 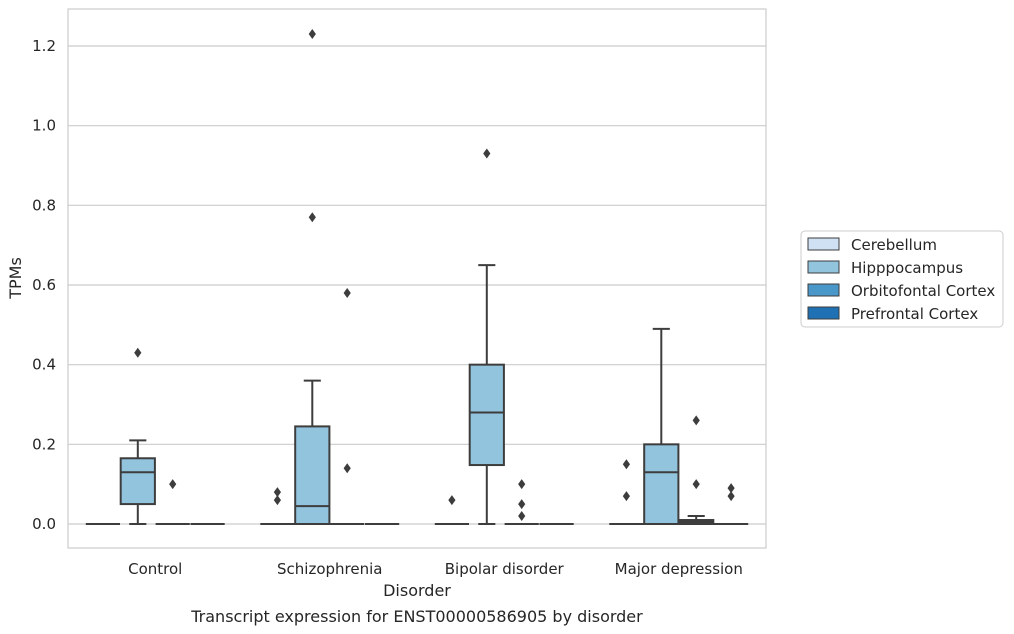 I want to click on series-cerebellum, so click(x=364, y=492).